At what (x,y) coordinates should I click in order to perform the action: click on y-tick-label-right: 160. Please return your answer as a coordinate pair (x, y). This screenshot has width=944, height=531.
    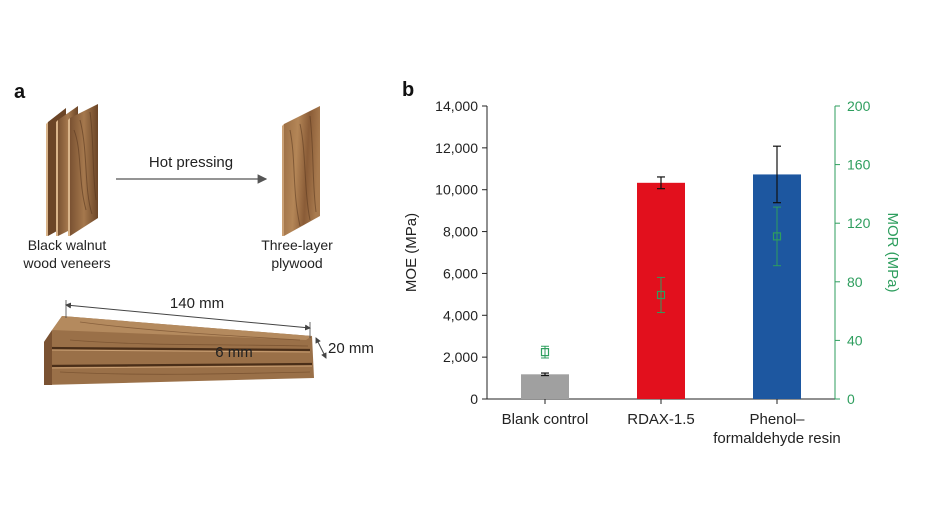
    Looking at the image, I should click on (859, 165).